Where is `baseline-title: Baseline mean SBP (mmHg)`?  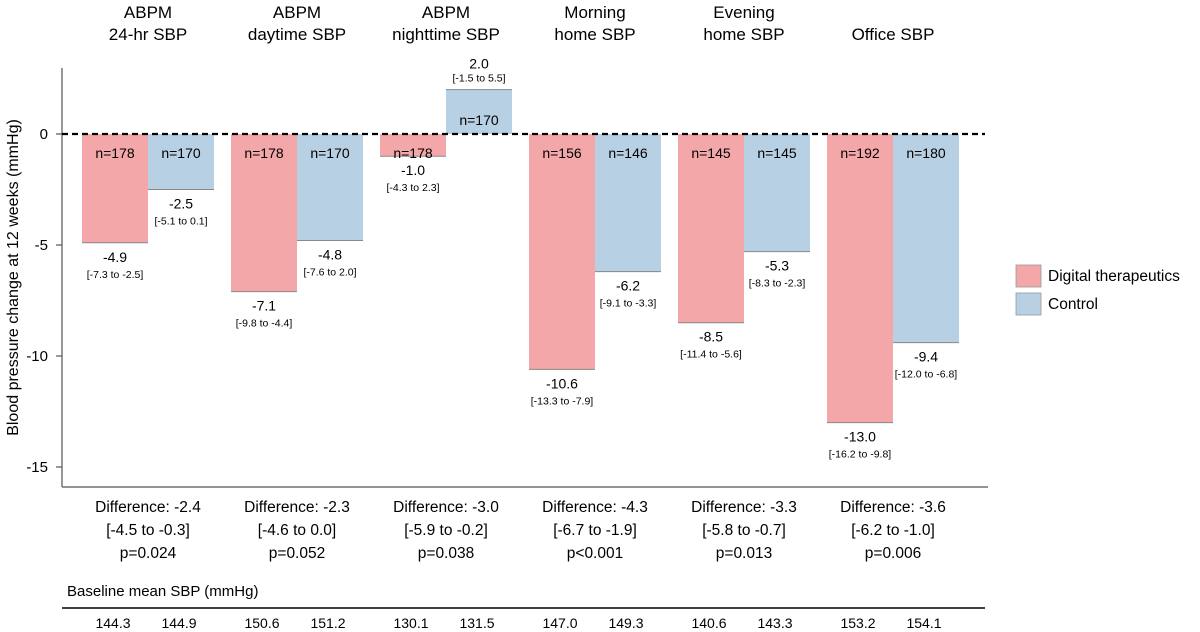 baseline-title: Baseline mean SBP (mmHg) is located at coordinates (162, 591).